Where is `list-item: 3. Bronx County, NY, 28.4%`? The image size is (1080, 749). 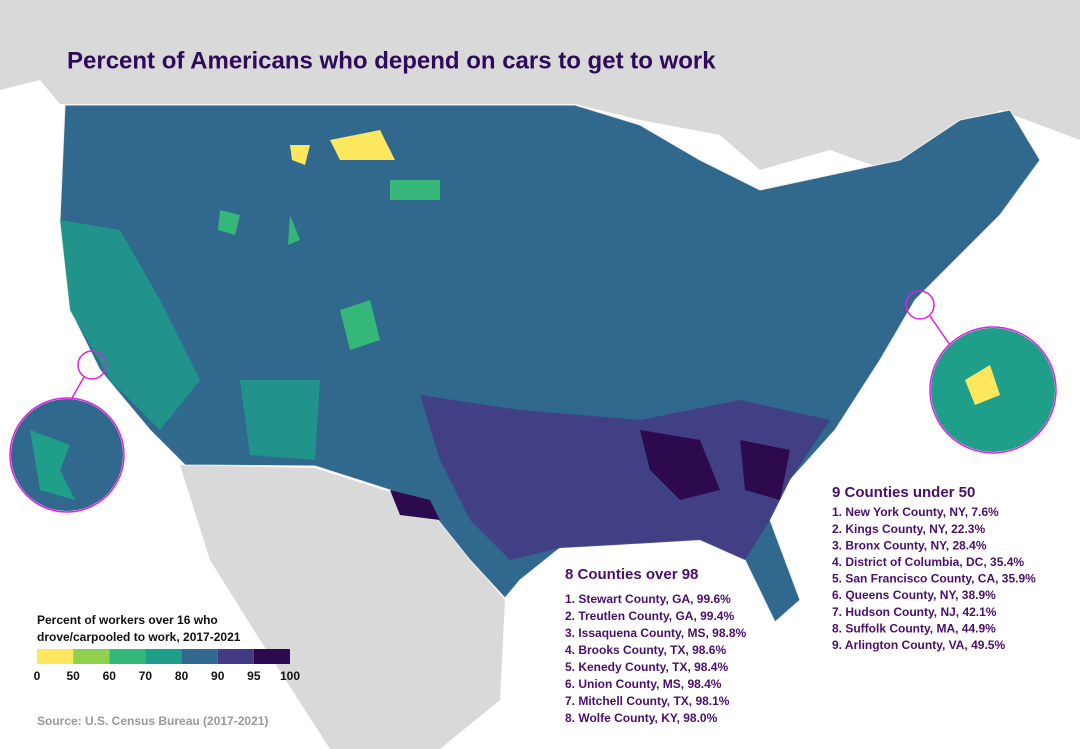 list-item: 3. Bronx County, NY, 28.4% is located at coordinates (909, 545).